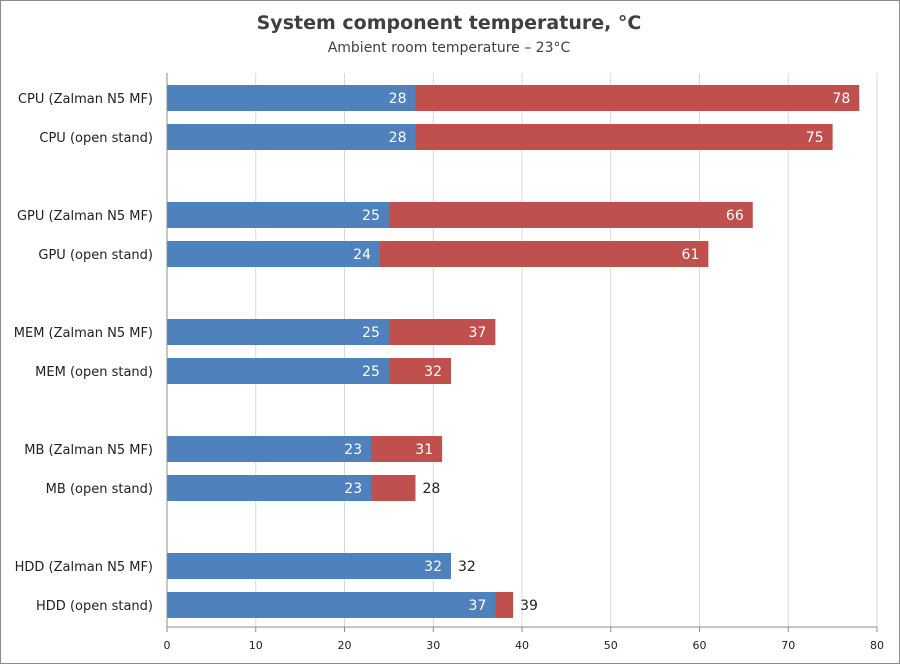 The width and height of the screenshot is (900, 664). Describe the element at coordinates (85, 99) in the screenshot. I see `category-label: CPU (Zalman N5 MF)` at that location.